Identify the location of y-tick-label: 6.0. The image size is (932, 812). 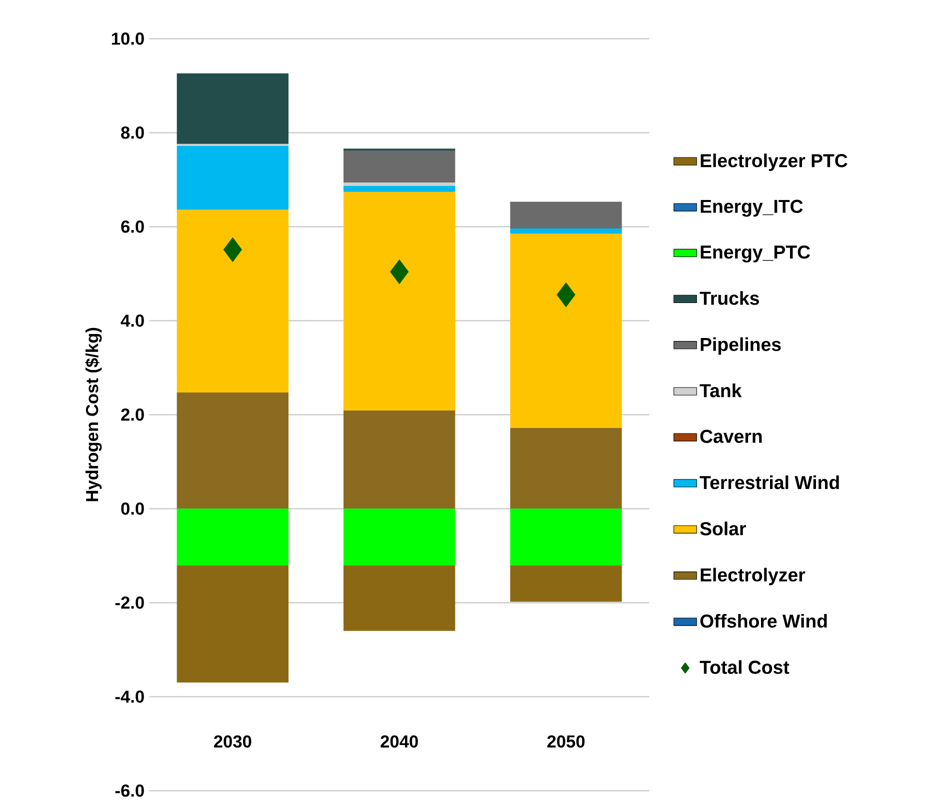
(132, 226).